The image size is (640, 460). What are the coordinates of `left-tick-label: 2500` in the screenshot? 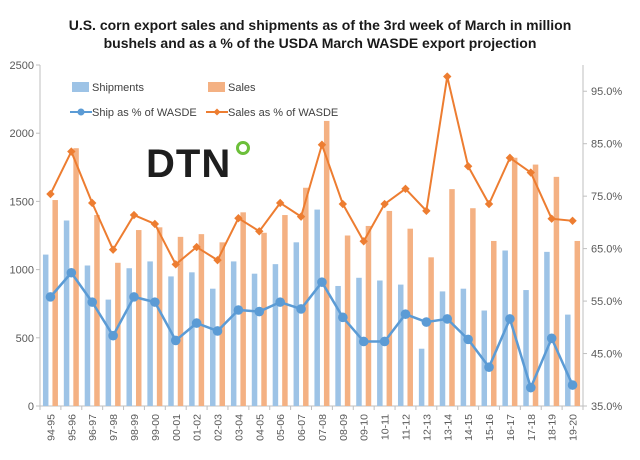 It's located at (22, 66).